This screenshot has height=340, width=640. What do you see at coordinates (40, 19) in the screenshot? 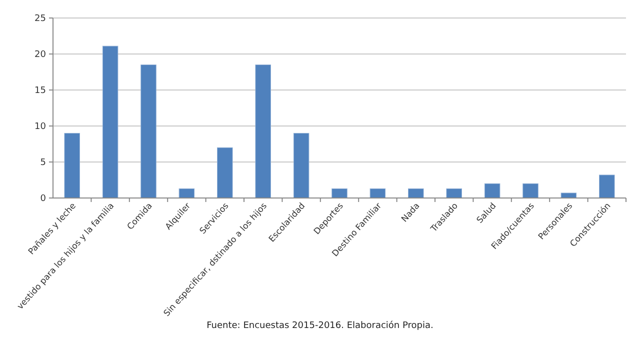
I see `y-tick-label: 25` at bounding box center [40, 19].